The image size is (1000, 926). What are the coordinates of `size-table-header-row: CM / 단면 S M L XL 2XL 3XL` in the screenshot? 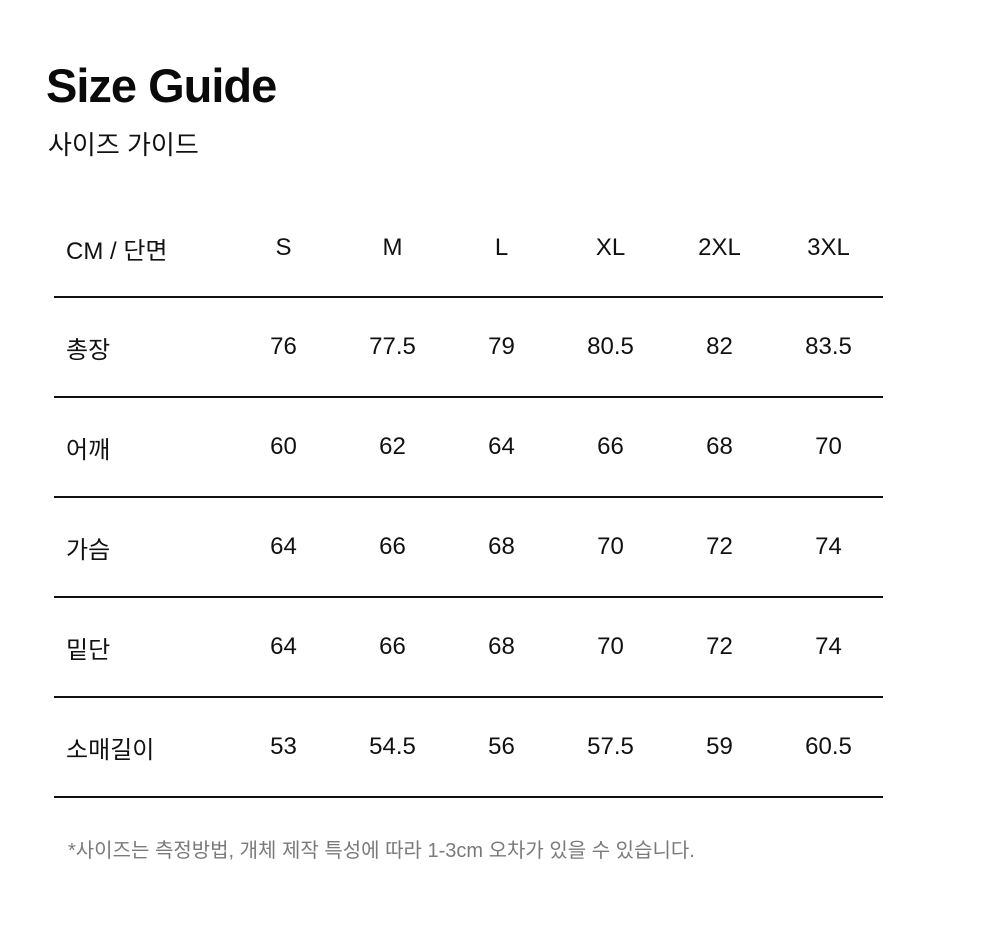 It's located at (468, 249).